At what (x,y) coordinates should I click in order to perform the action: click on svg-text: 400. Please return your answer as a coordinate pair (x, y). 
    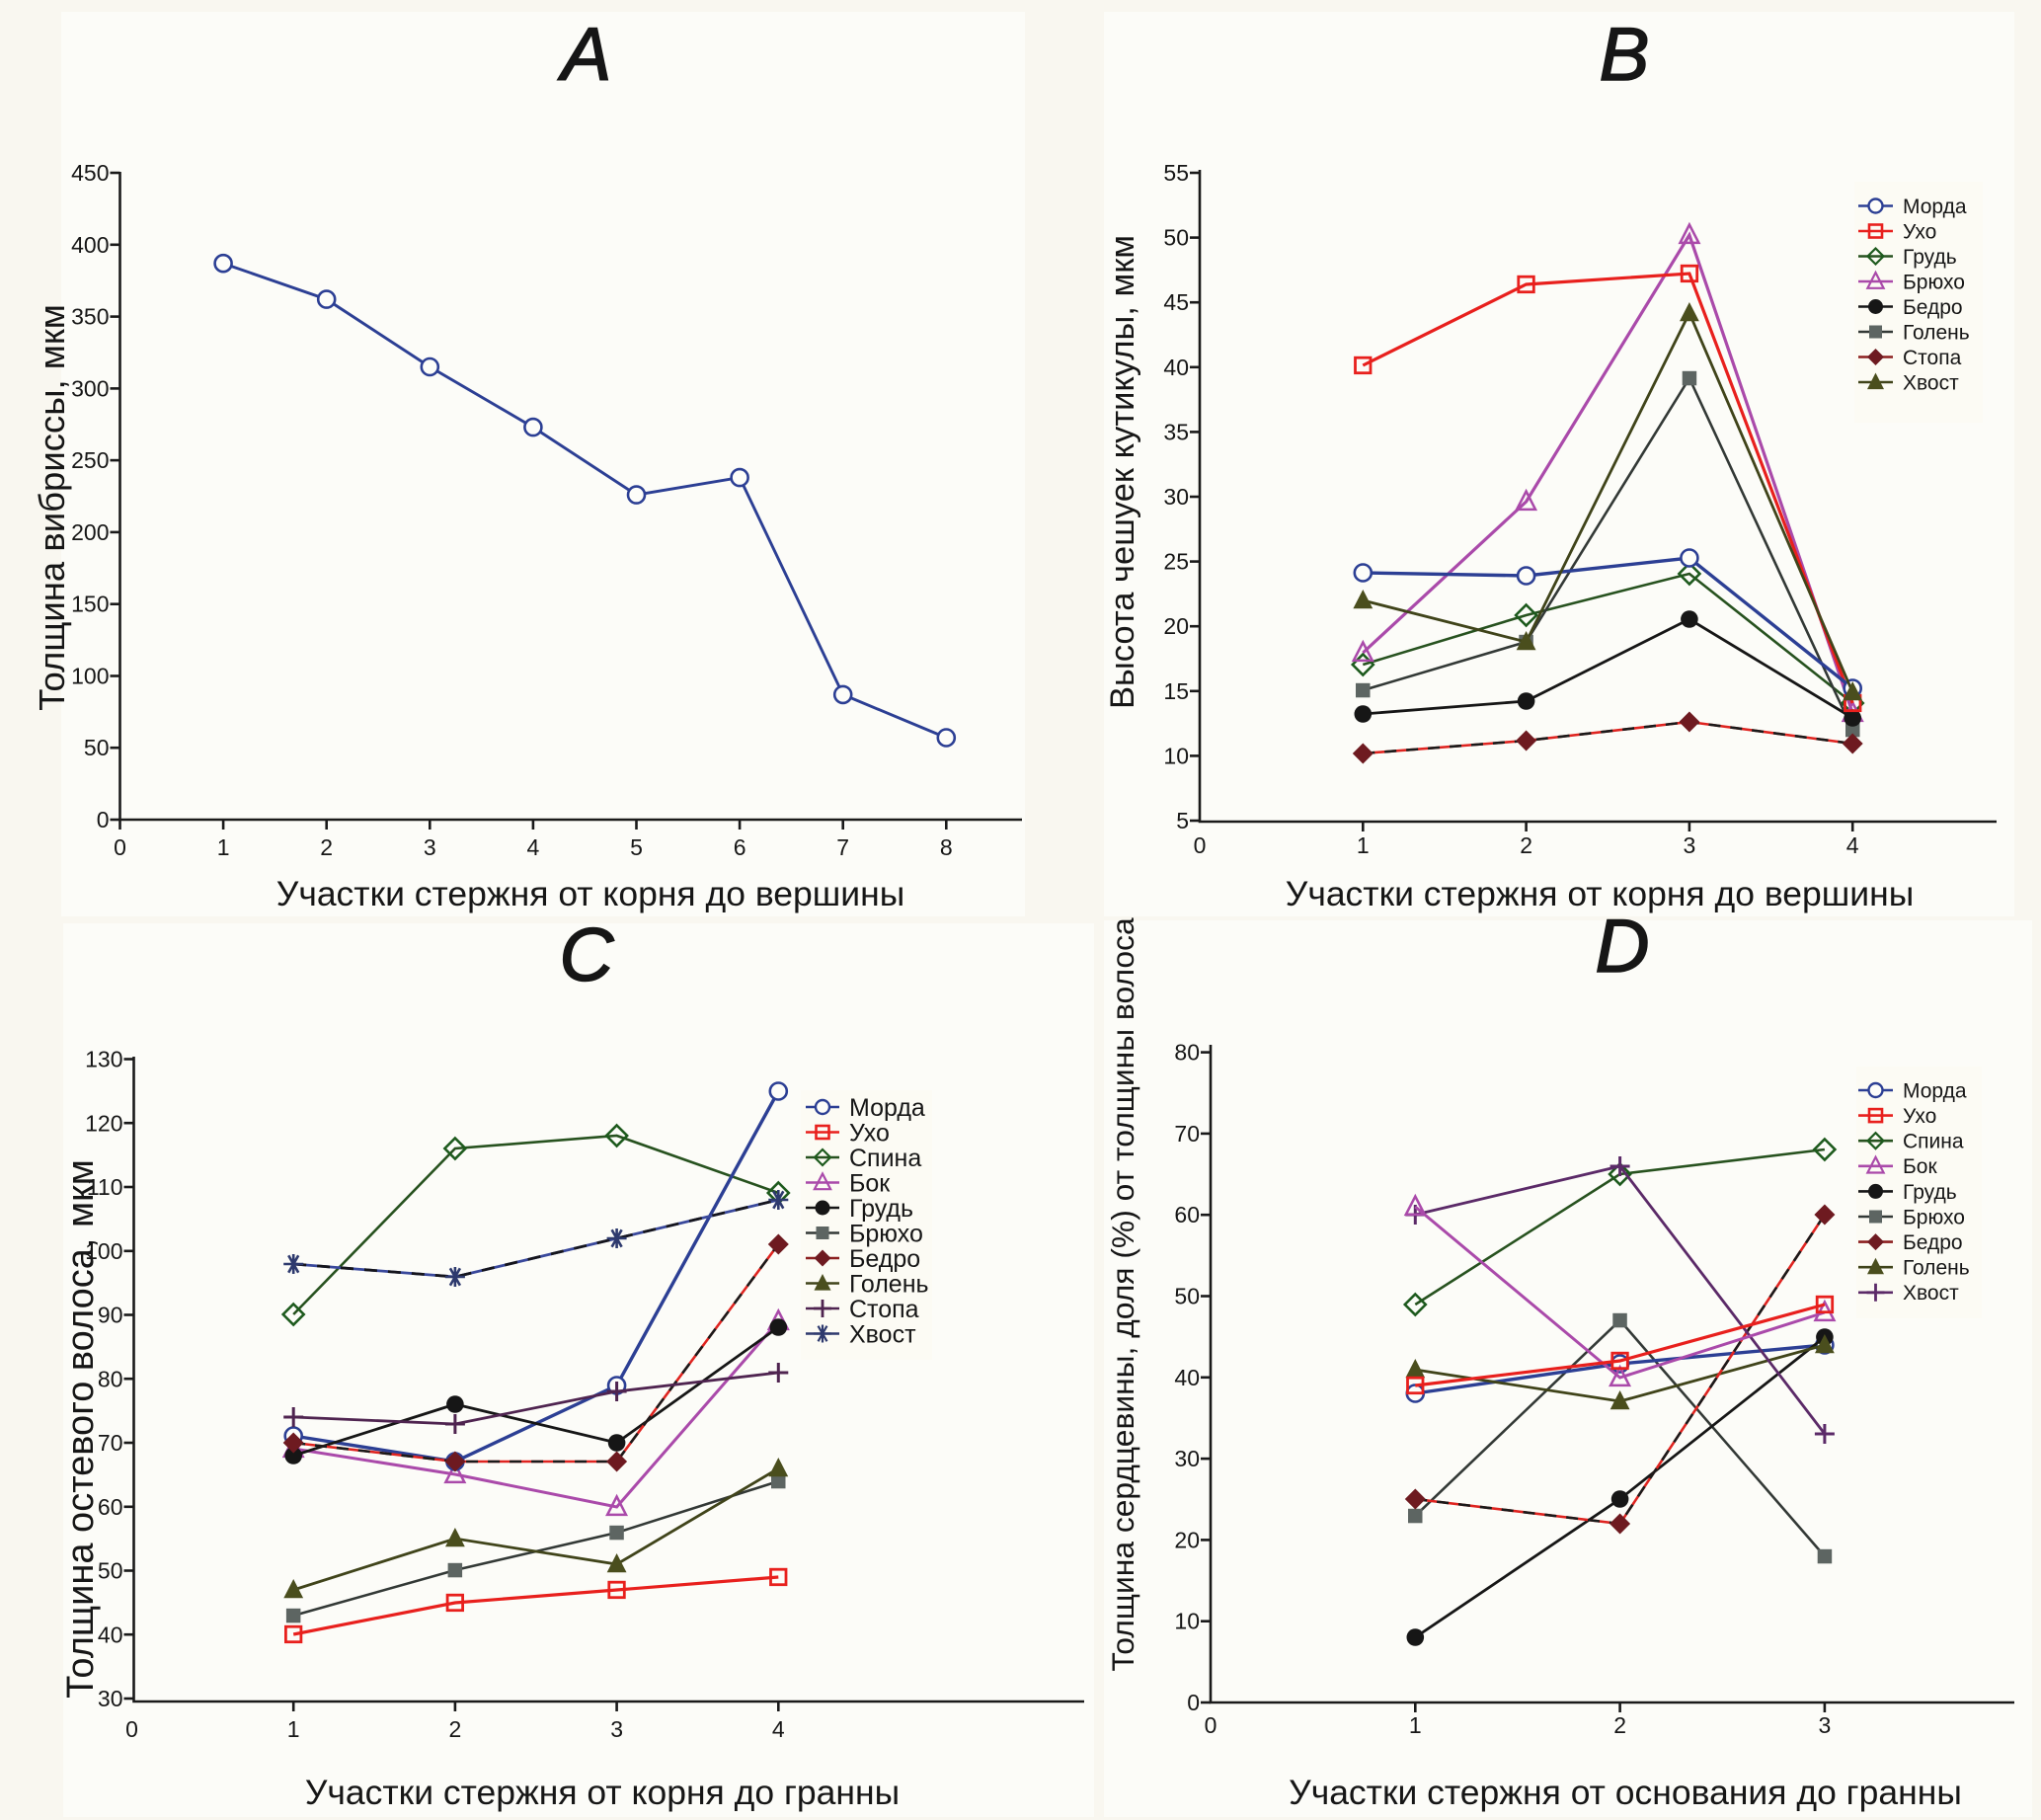
    Looking at the image, I should click on (90, 245).